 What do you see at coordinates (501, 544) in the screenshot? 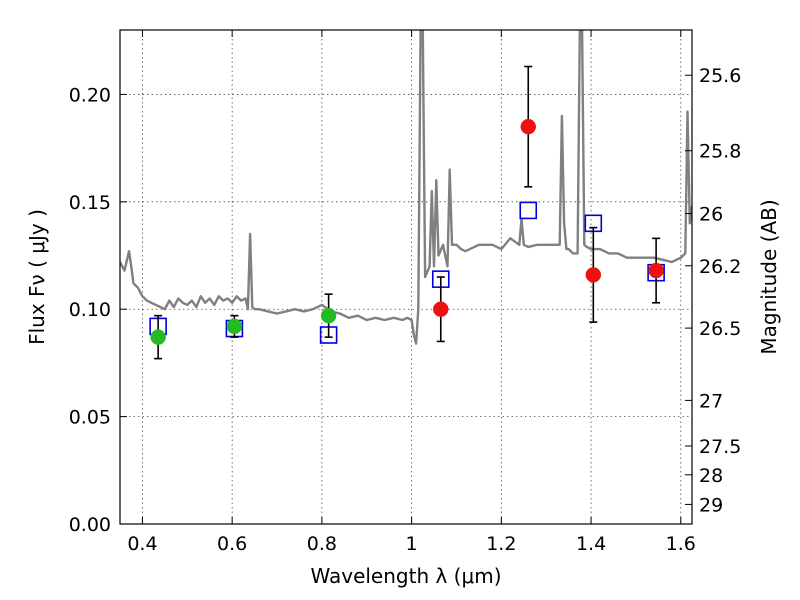
I see `x-tick-label: 1.2` at bounding box center [501, 544].